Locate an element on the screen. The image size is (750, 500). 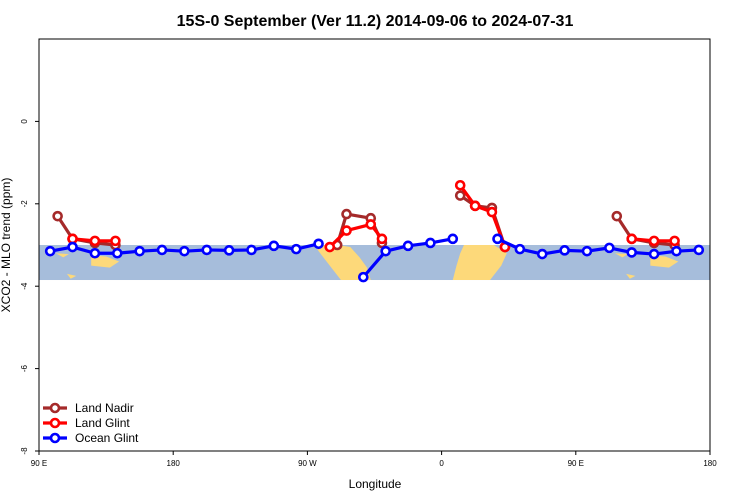
x-tick-label: 0 is located at coordinates (441, 463).